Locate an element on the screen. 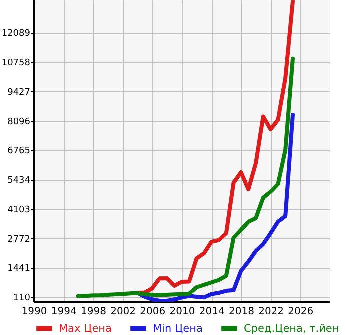  y-tick-label: 5434 is located at coordinates (19, 181).